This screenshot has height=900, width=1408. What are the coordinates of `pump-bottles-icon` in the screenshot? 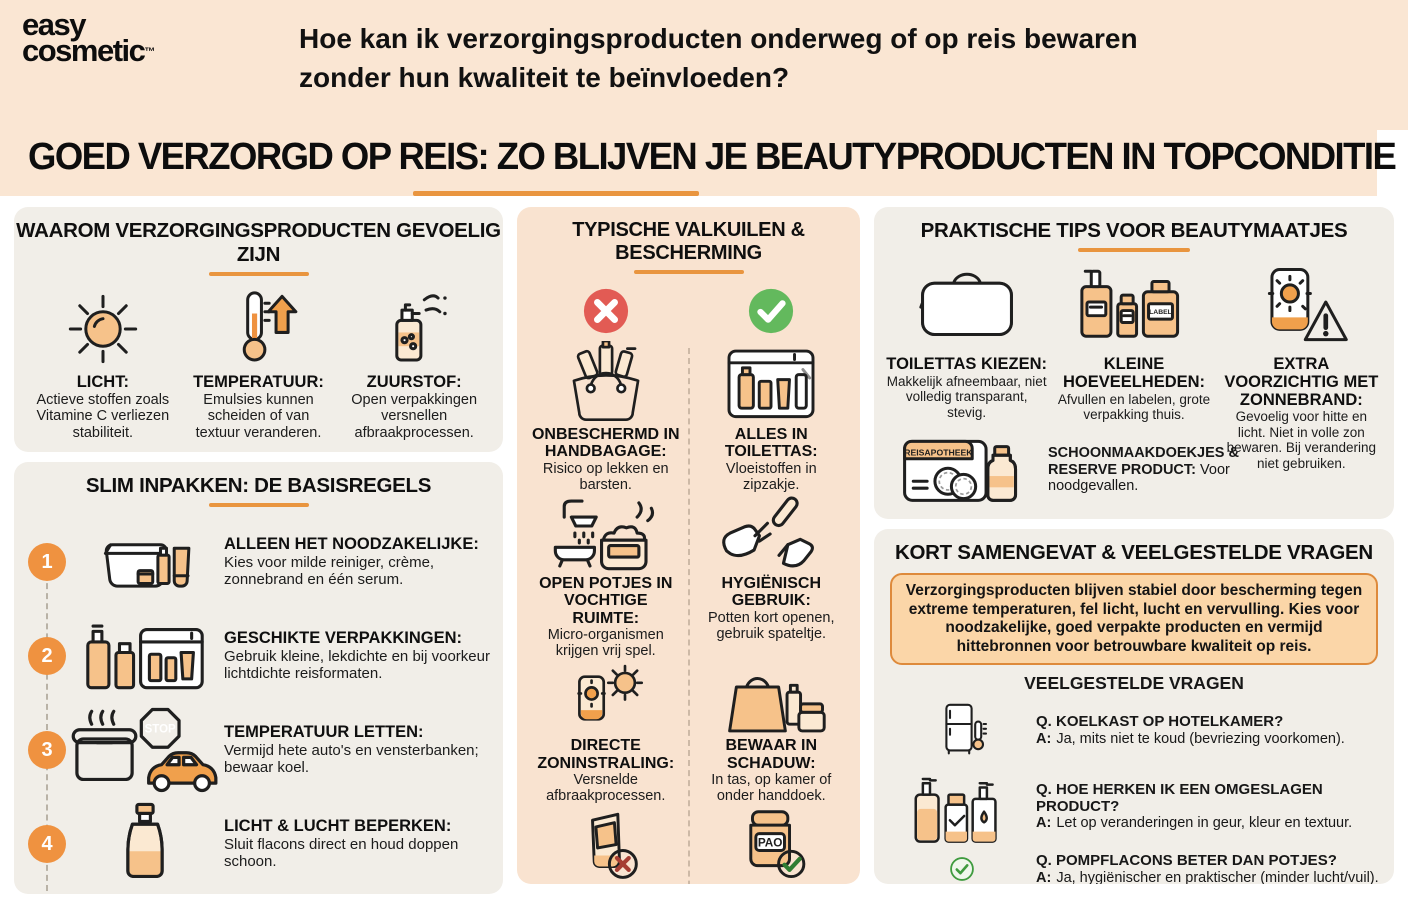 It's located at (962, 806).